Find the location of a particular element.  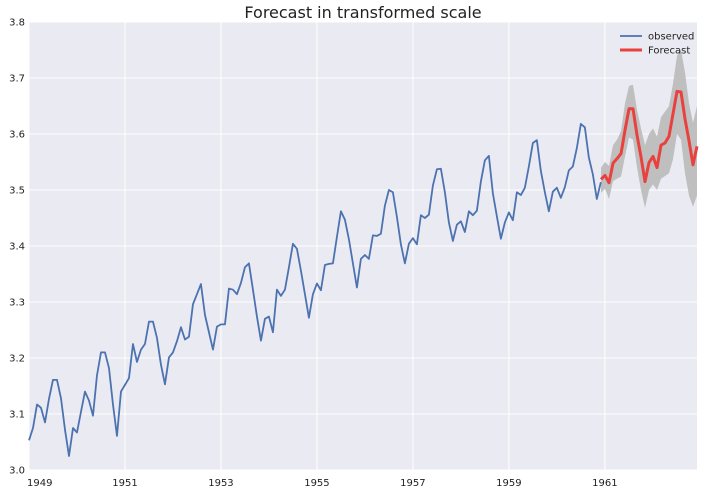

series-line-forecast is located at coordinates (649, 137).